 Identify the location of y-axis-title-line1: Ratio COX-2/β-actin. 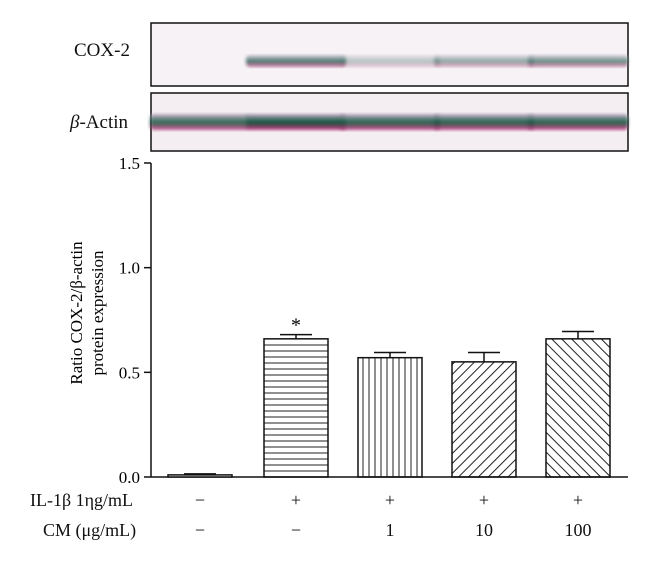
(76, 313).